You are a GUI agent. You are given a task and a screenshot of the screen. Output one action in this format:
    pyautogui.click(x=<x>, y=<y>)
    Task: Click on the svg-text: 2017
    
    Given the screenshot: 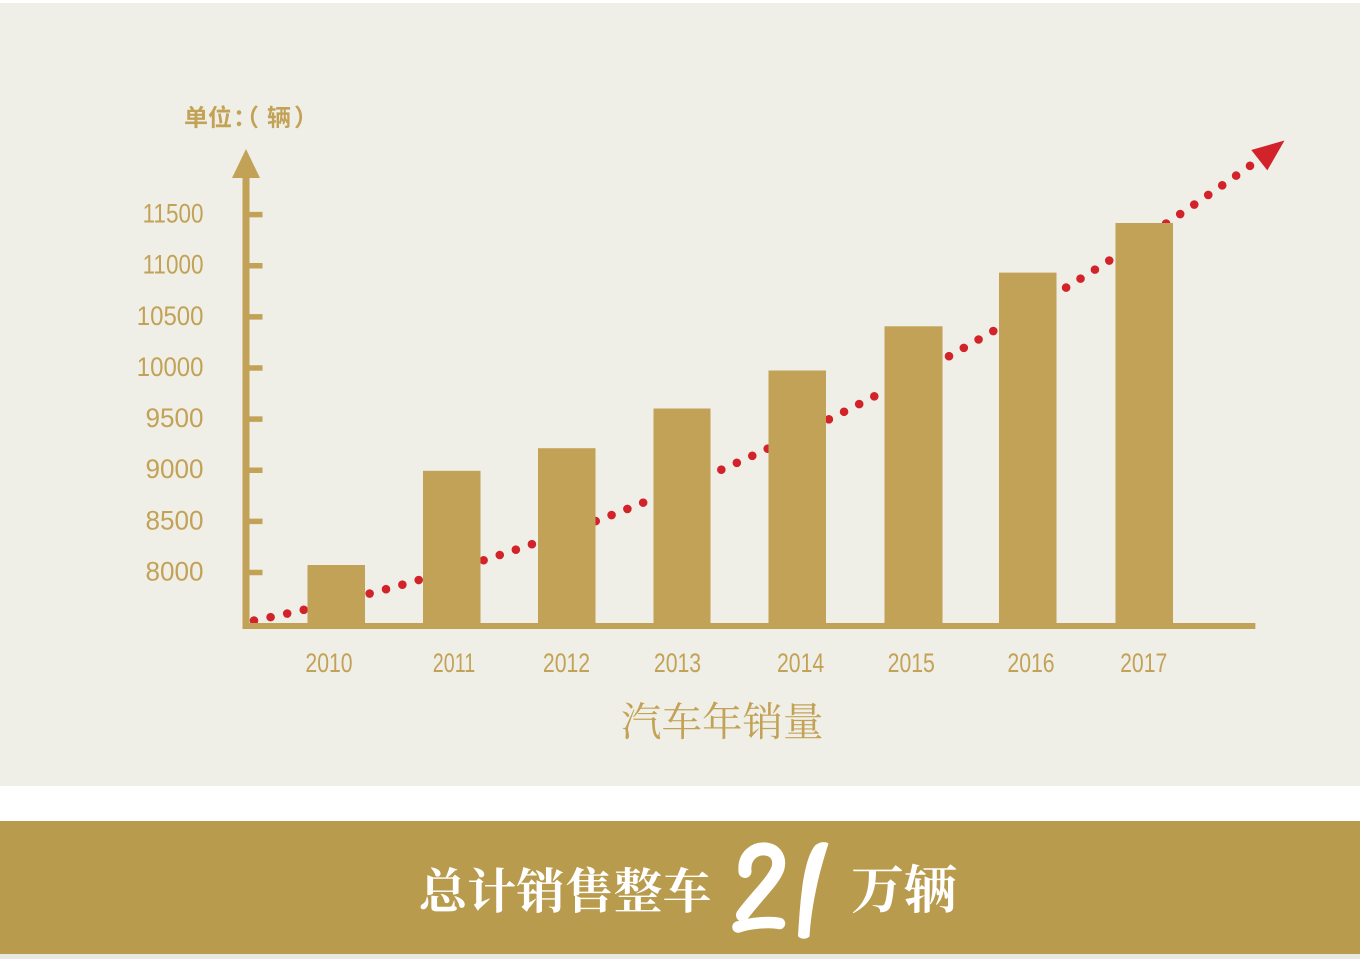 What is the action you would take?
    pyautogui.click(x=1143, y=663)
    